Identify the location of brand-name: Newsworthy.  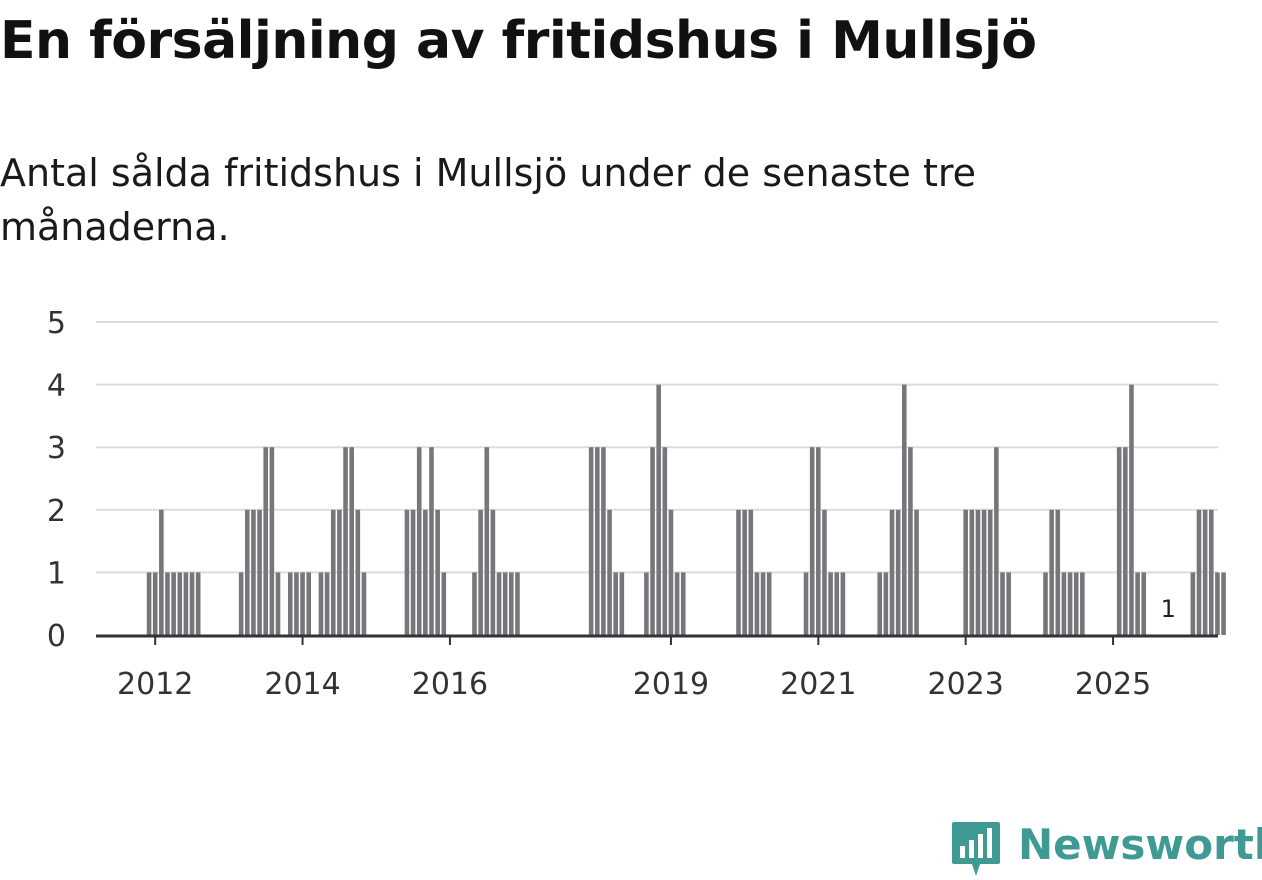
(1140, 844).